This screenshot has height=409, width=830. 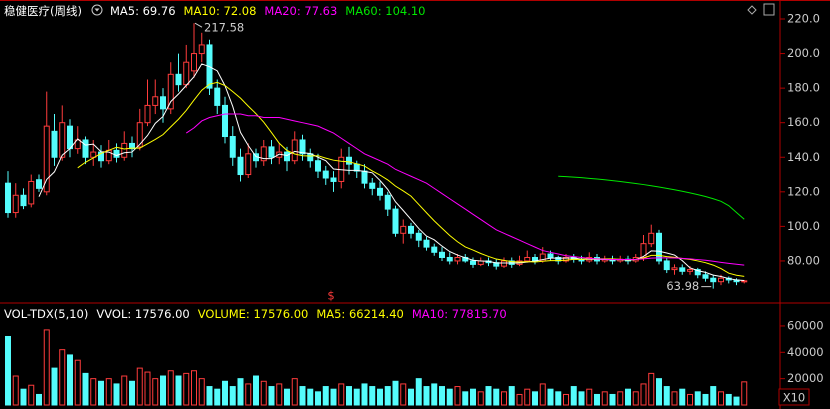 What do you see at coordinates (459, 314) in the screenshot?
I see `legend-entry: MA10: 77815.70` at bounding box center [459, 314].